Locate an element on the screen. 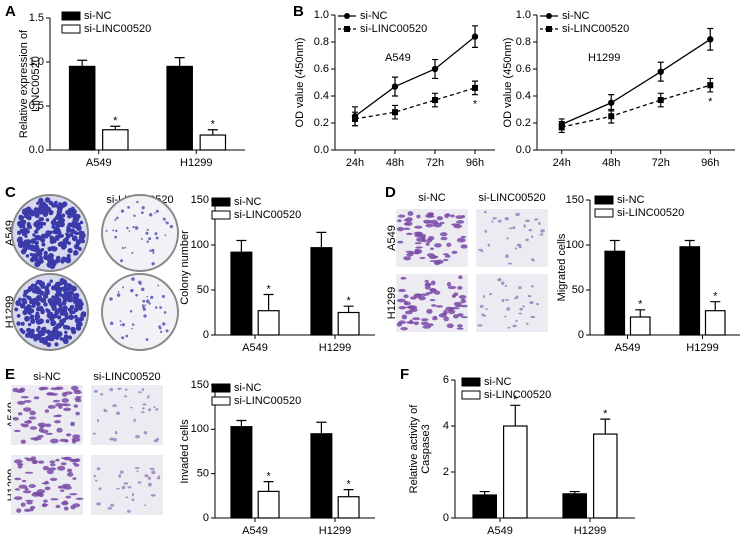 The height and width of the screenshot is (537, 753). image-column-label: si-NC is located at coordinates (47, 377).